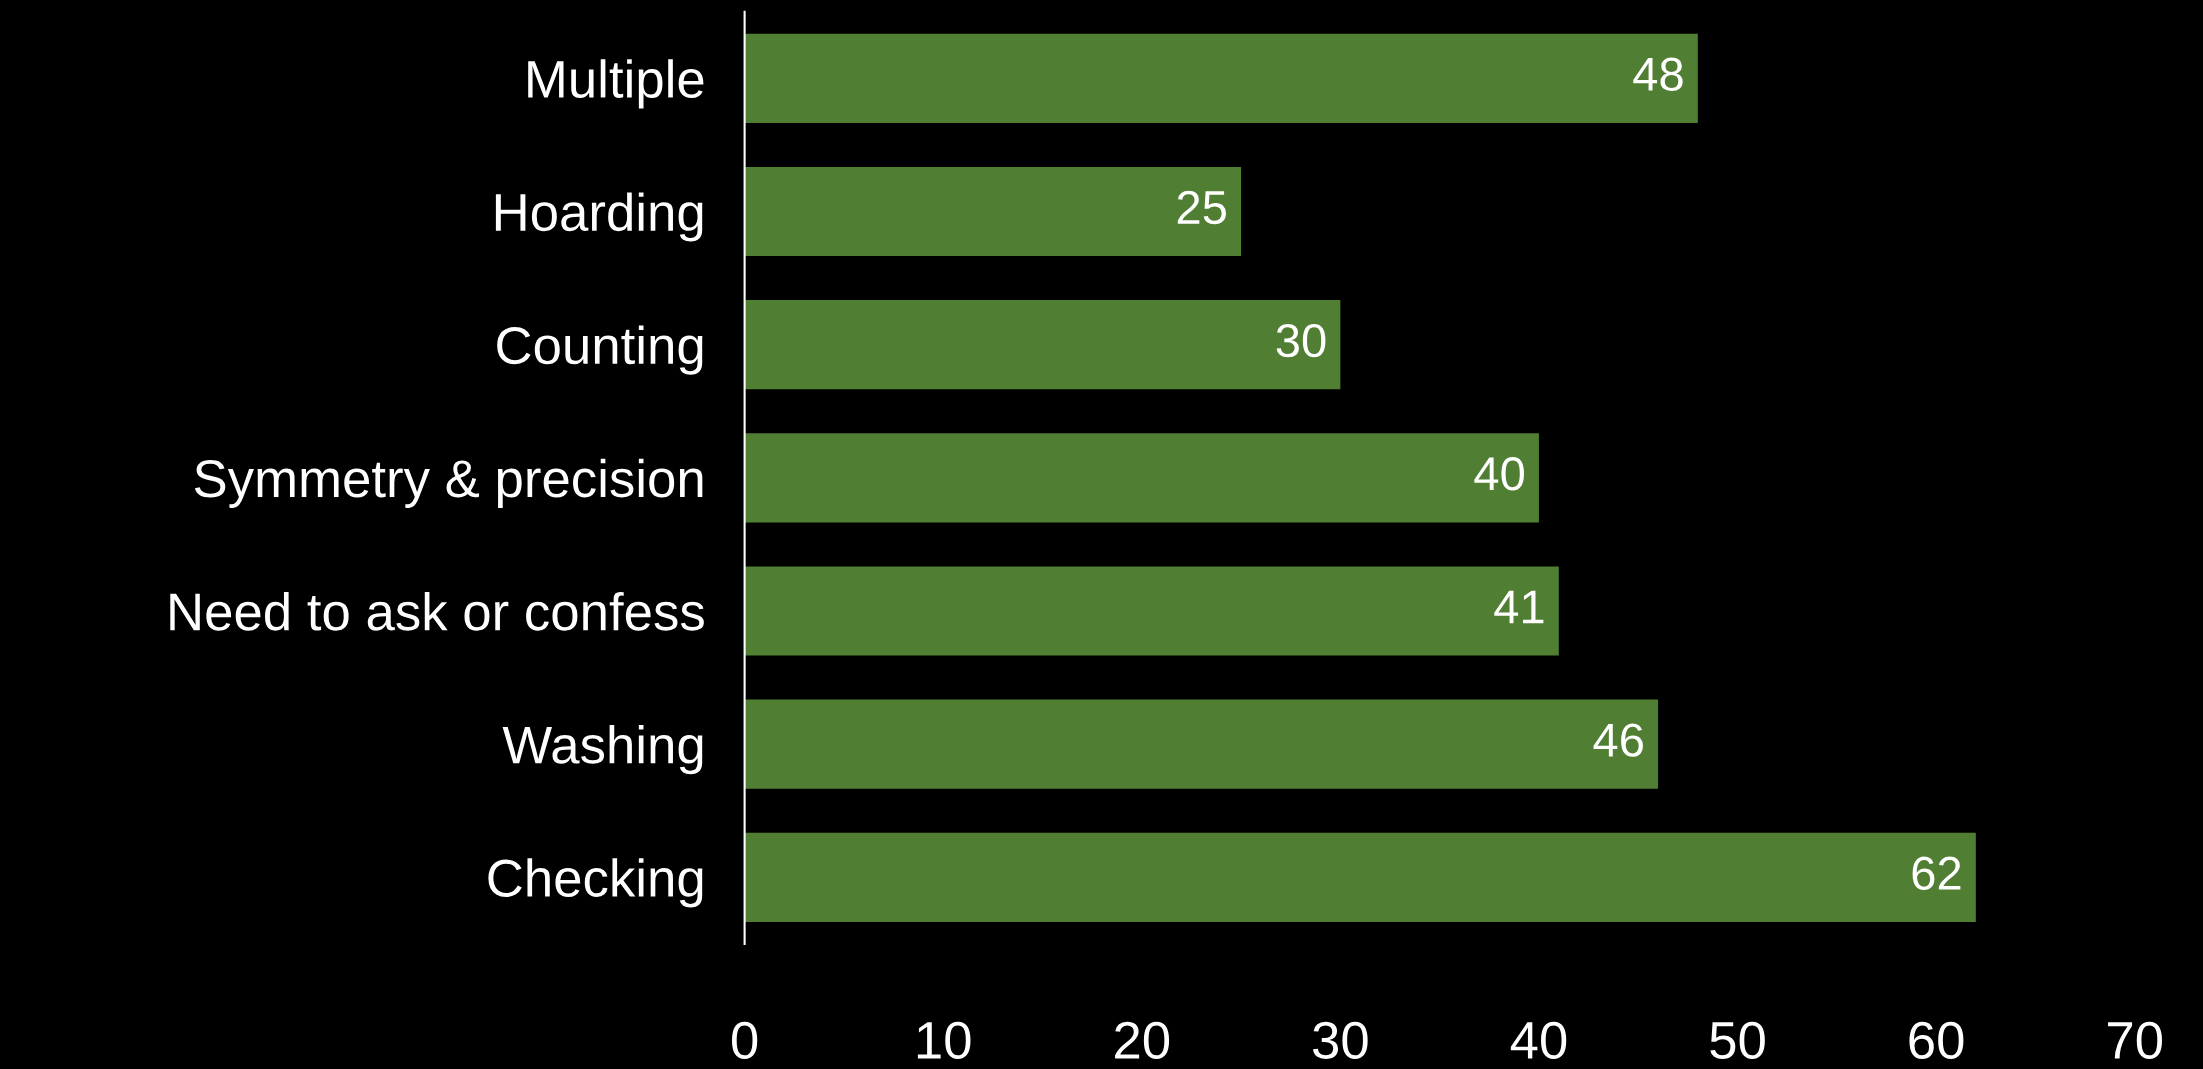 This screenshot has height=1069, width=2203. What do you see at coordinates (616, 84) in the screenshot?
I see `y-tick-label: Multiple` at bounding box center [616, 84].